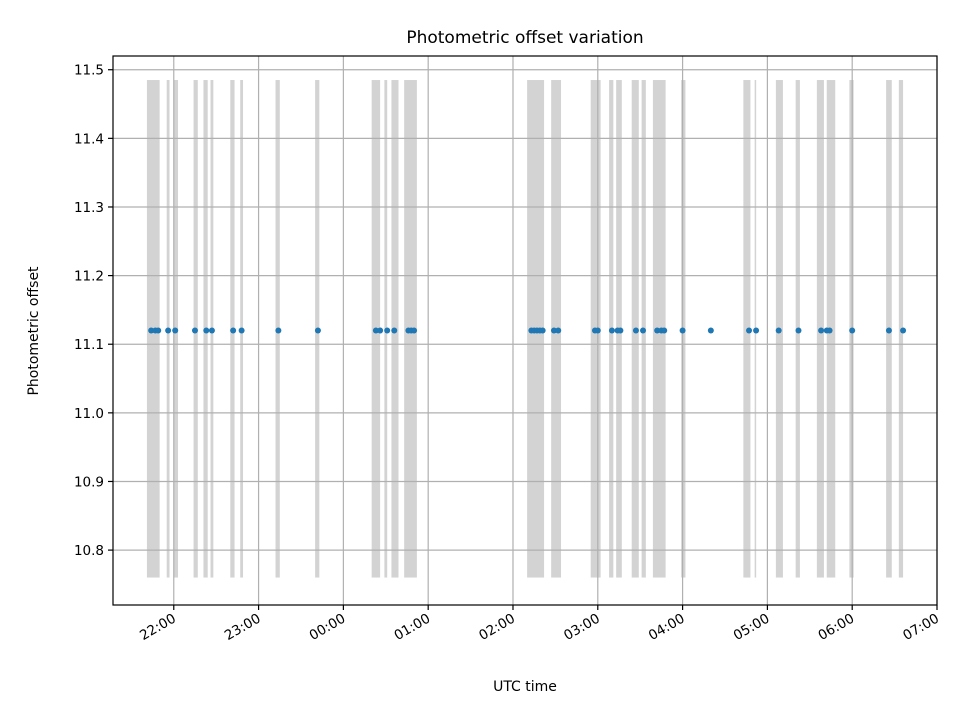  I want to click on y-tick-label: 10.8, so click(89, 551).